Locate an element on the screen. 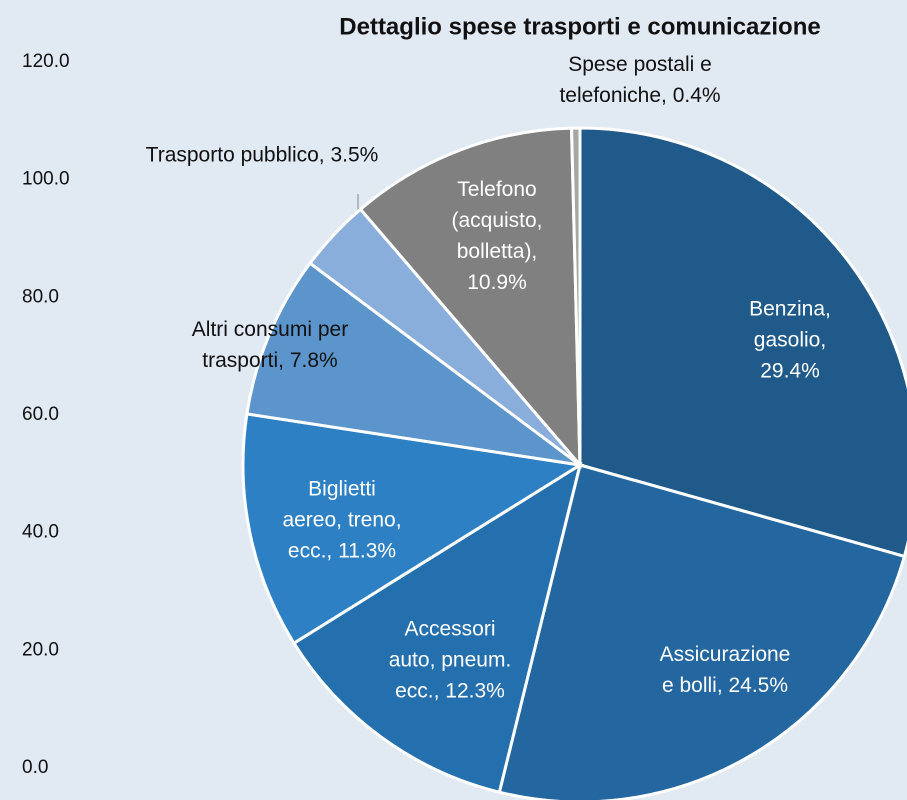 Image resolution: width=907 pixels, height=800 pixels. y-tick-label: 120.0 is located at coordinates (46, 61).